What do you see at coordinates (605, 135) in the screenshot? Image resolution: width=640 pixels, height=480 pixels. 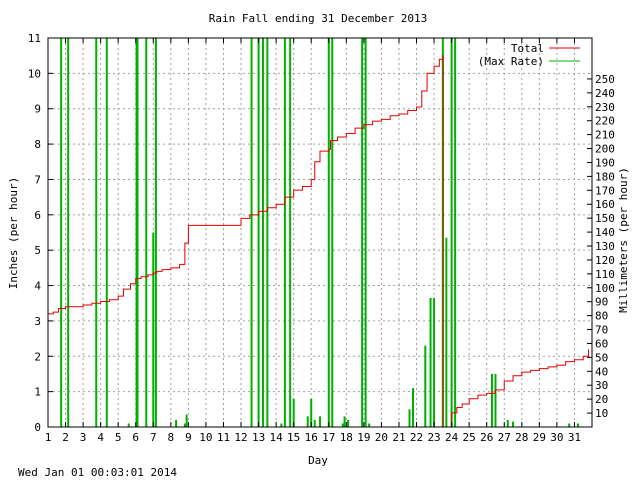 I see `y-right-tick-label: 210` at bounding box center [605, 135].